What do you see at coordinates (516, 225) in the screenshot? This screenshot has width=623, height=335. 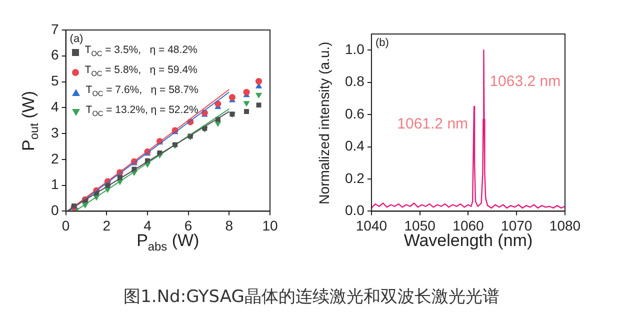 I see `x-tick-label: 1070` at bounding box center [516, 225].